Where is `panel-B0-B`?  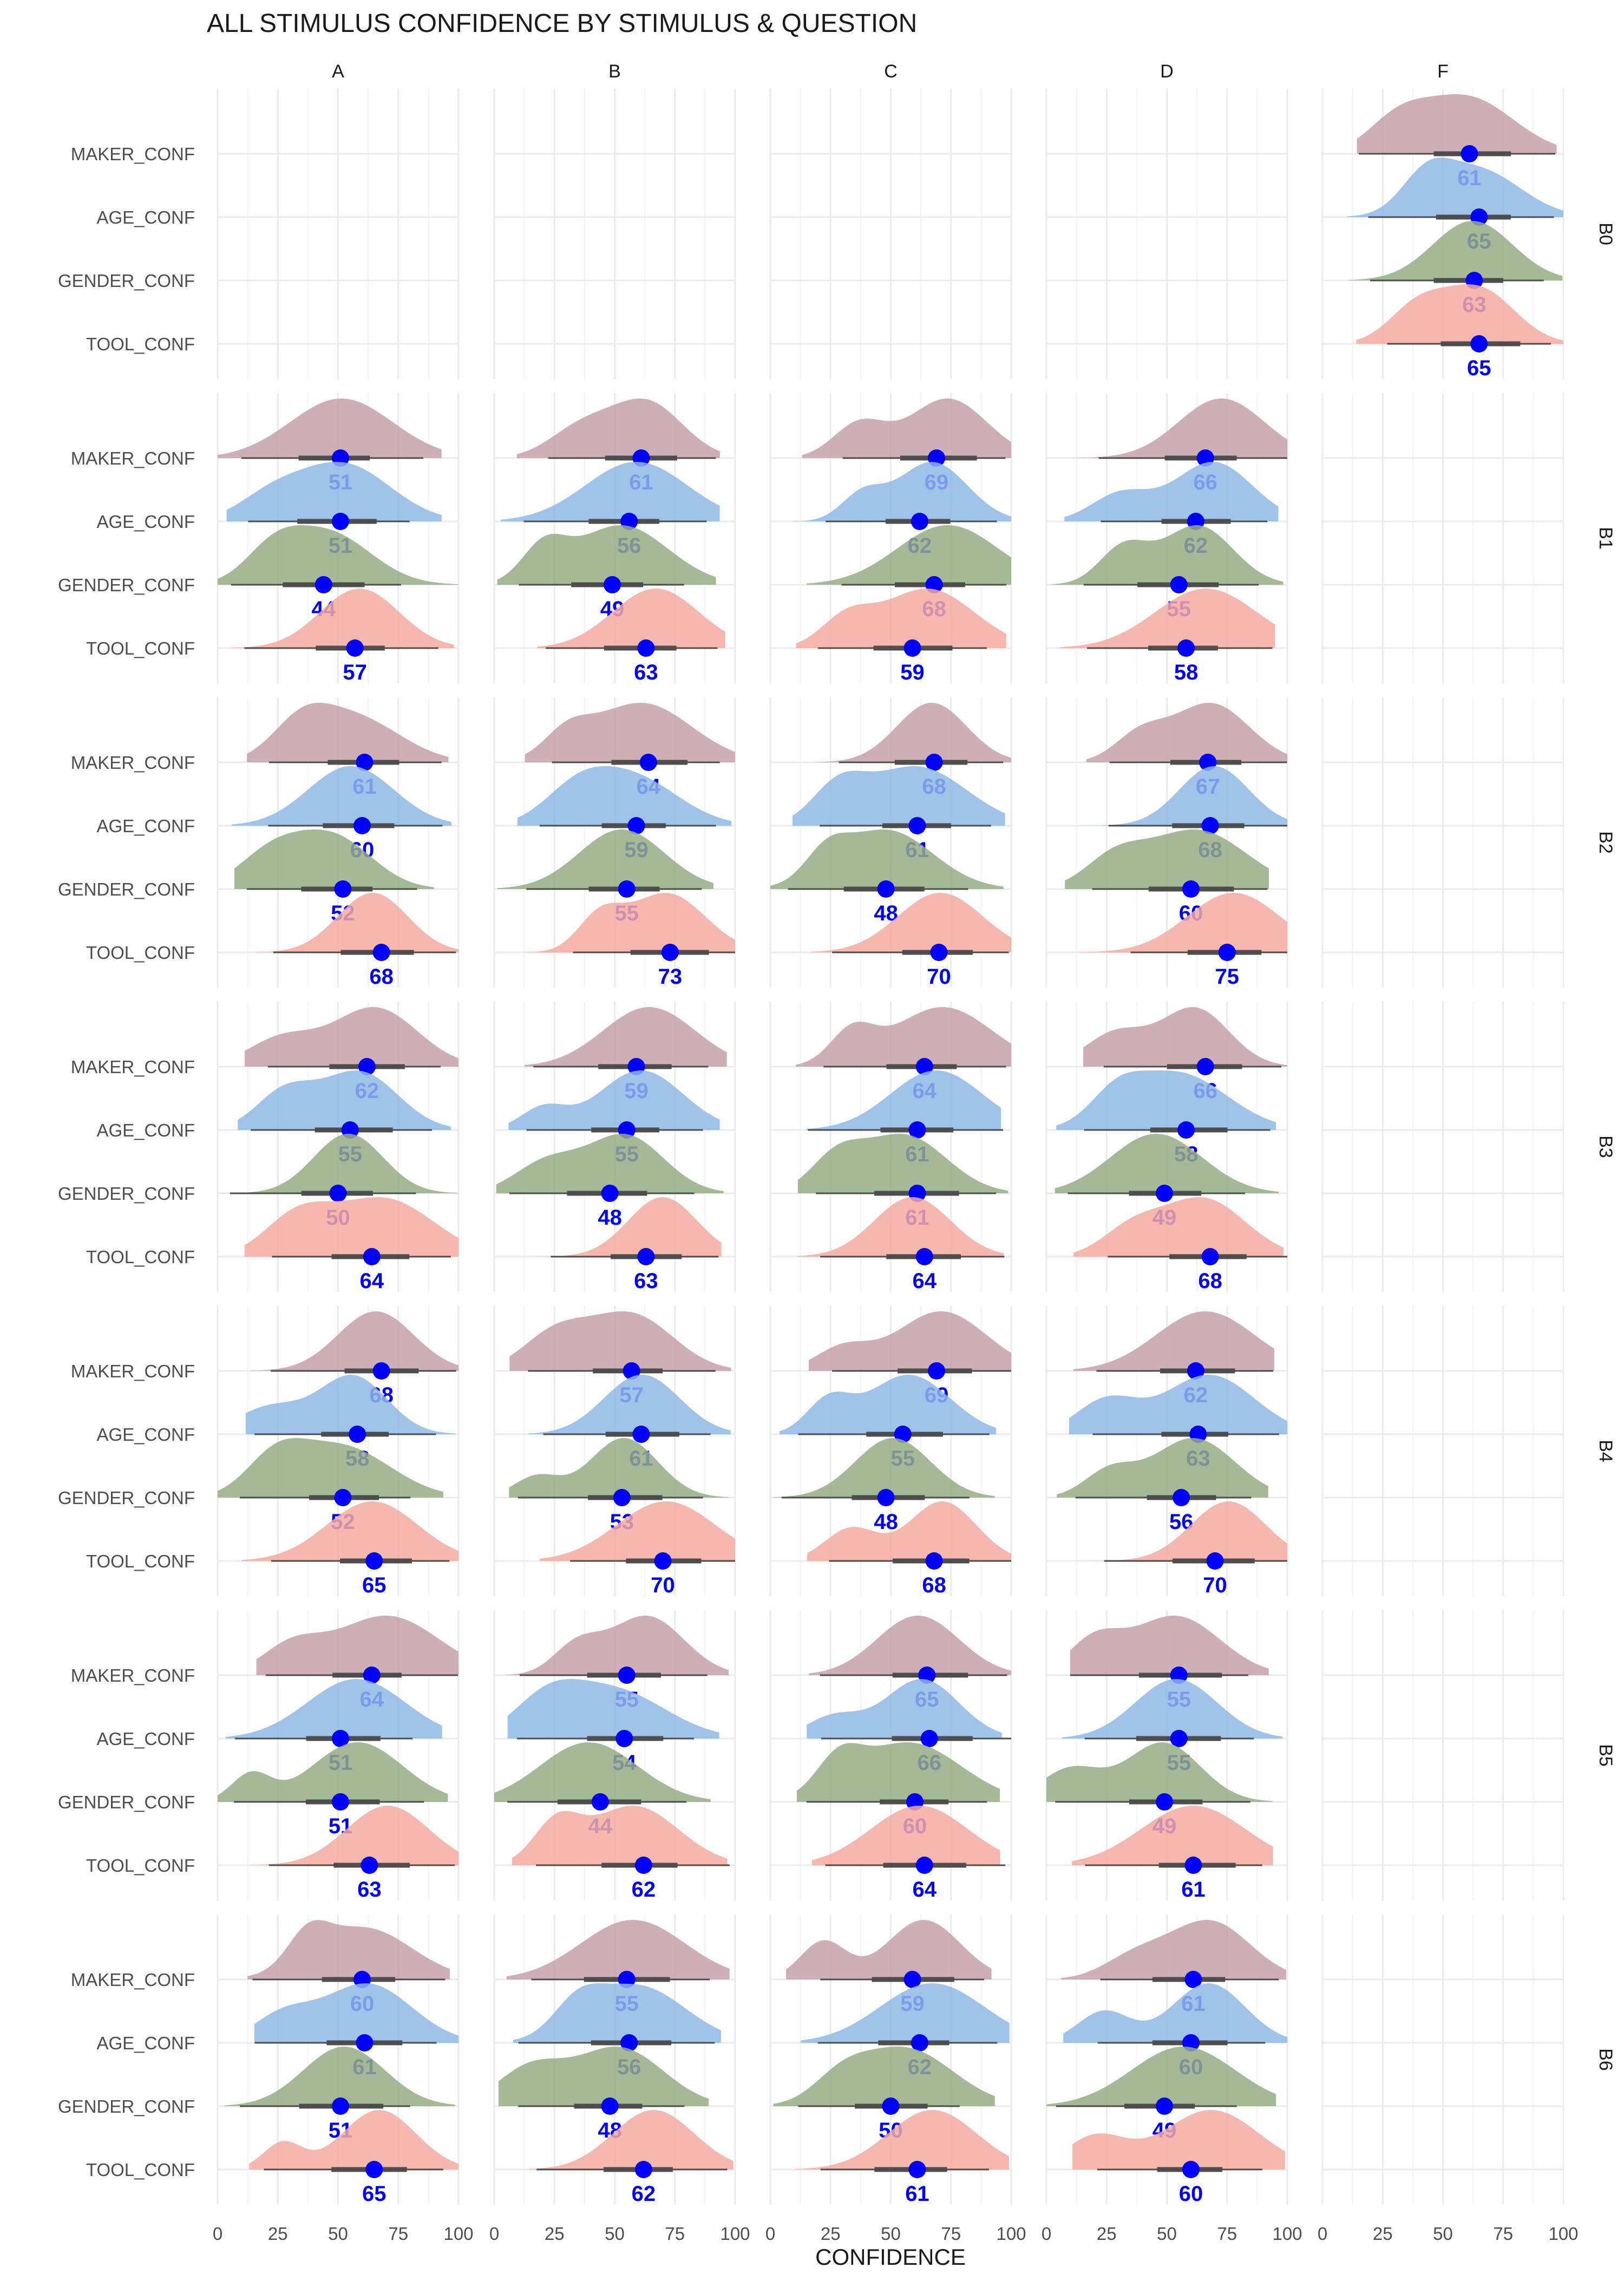 panel-B0-B is located at coordinates (614, 234).